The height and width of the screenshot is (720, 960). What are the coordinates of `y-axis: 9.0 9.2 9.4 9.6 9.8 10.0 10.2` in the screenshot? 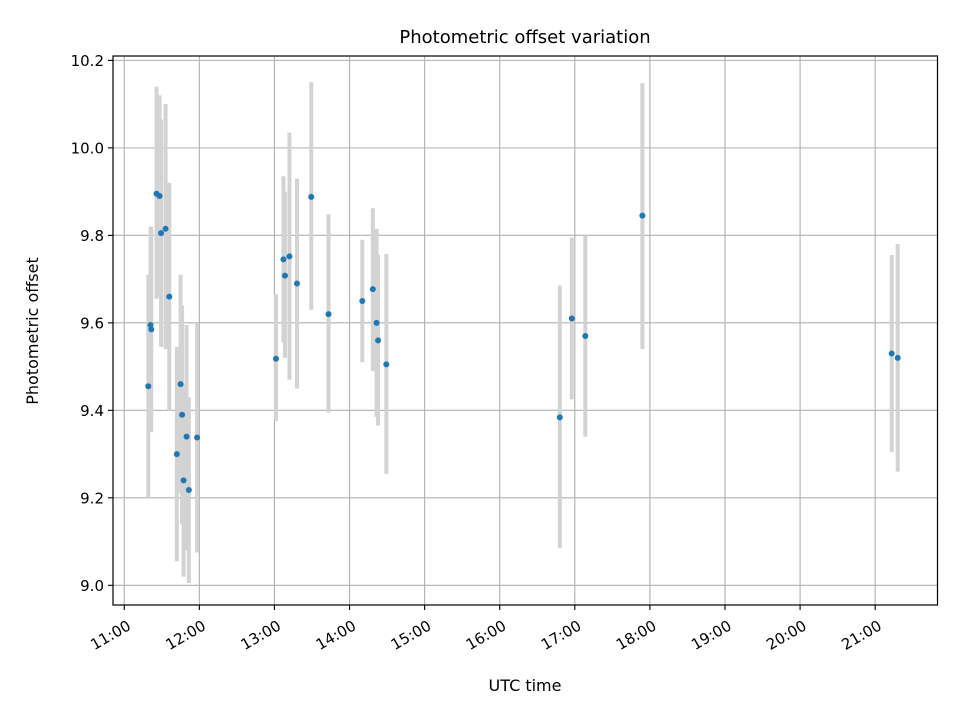 It's located at (92, 323).